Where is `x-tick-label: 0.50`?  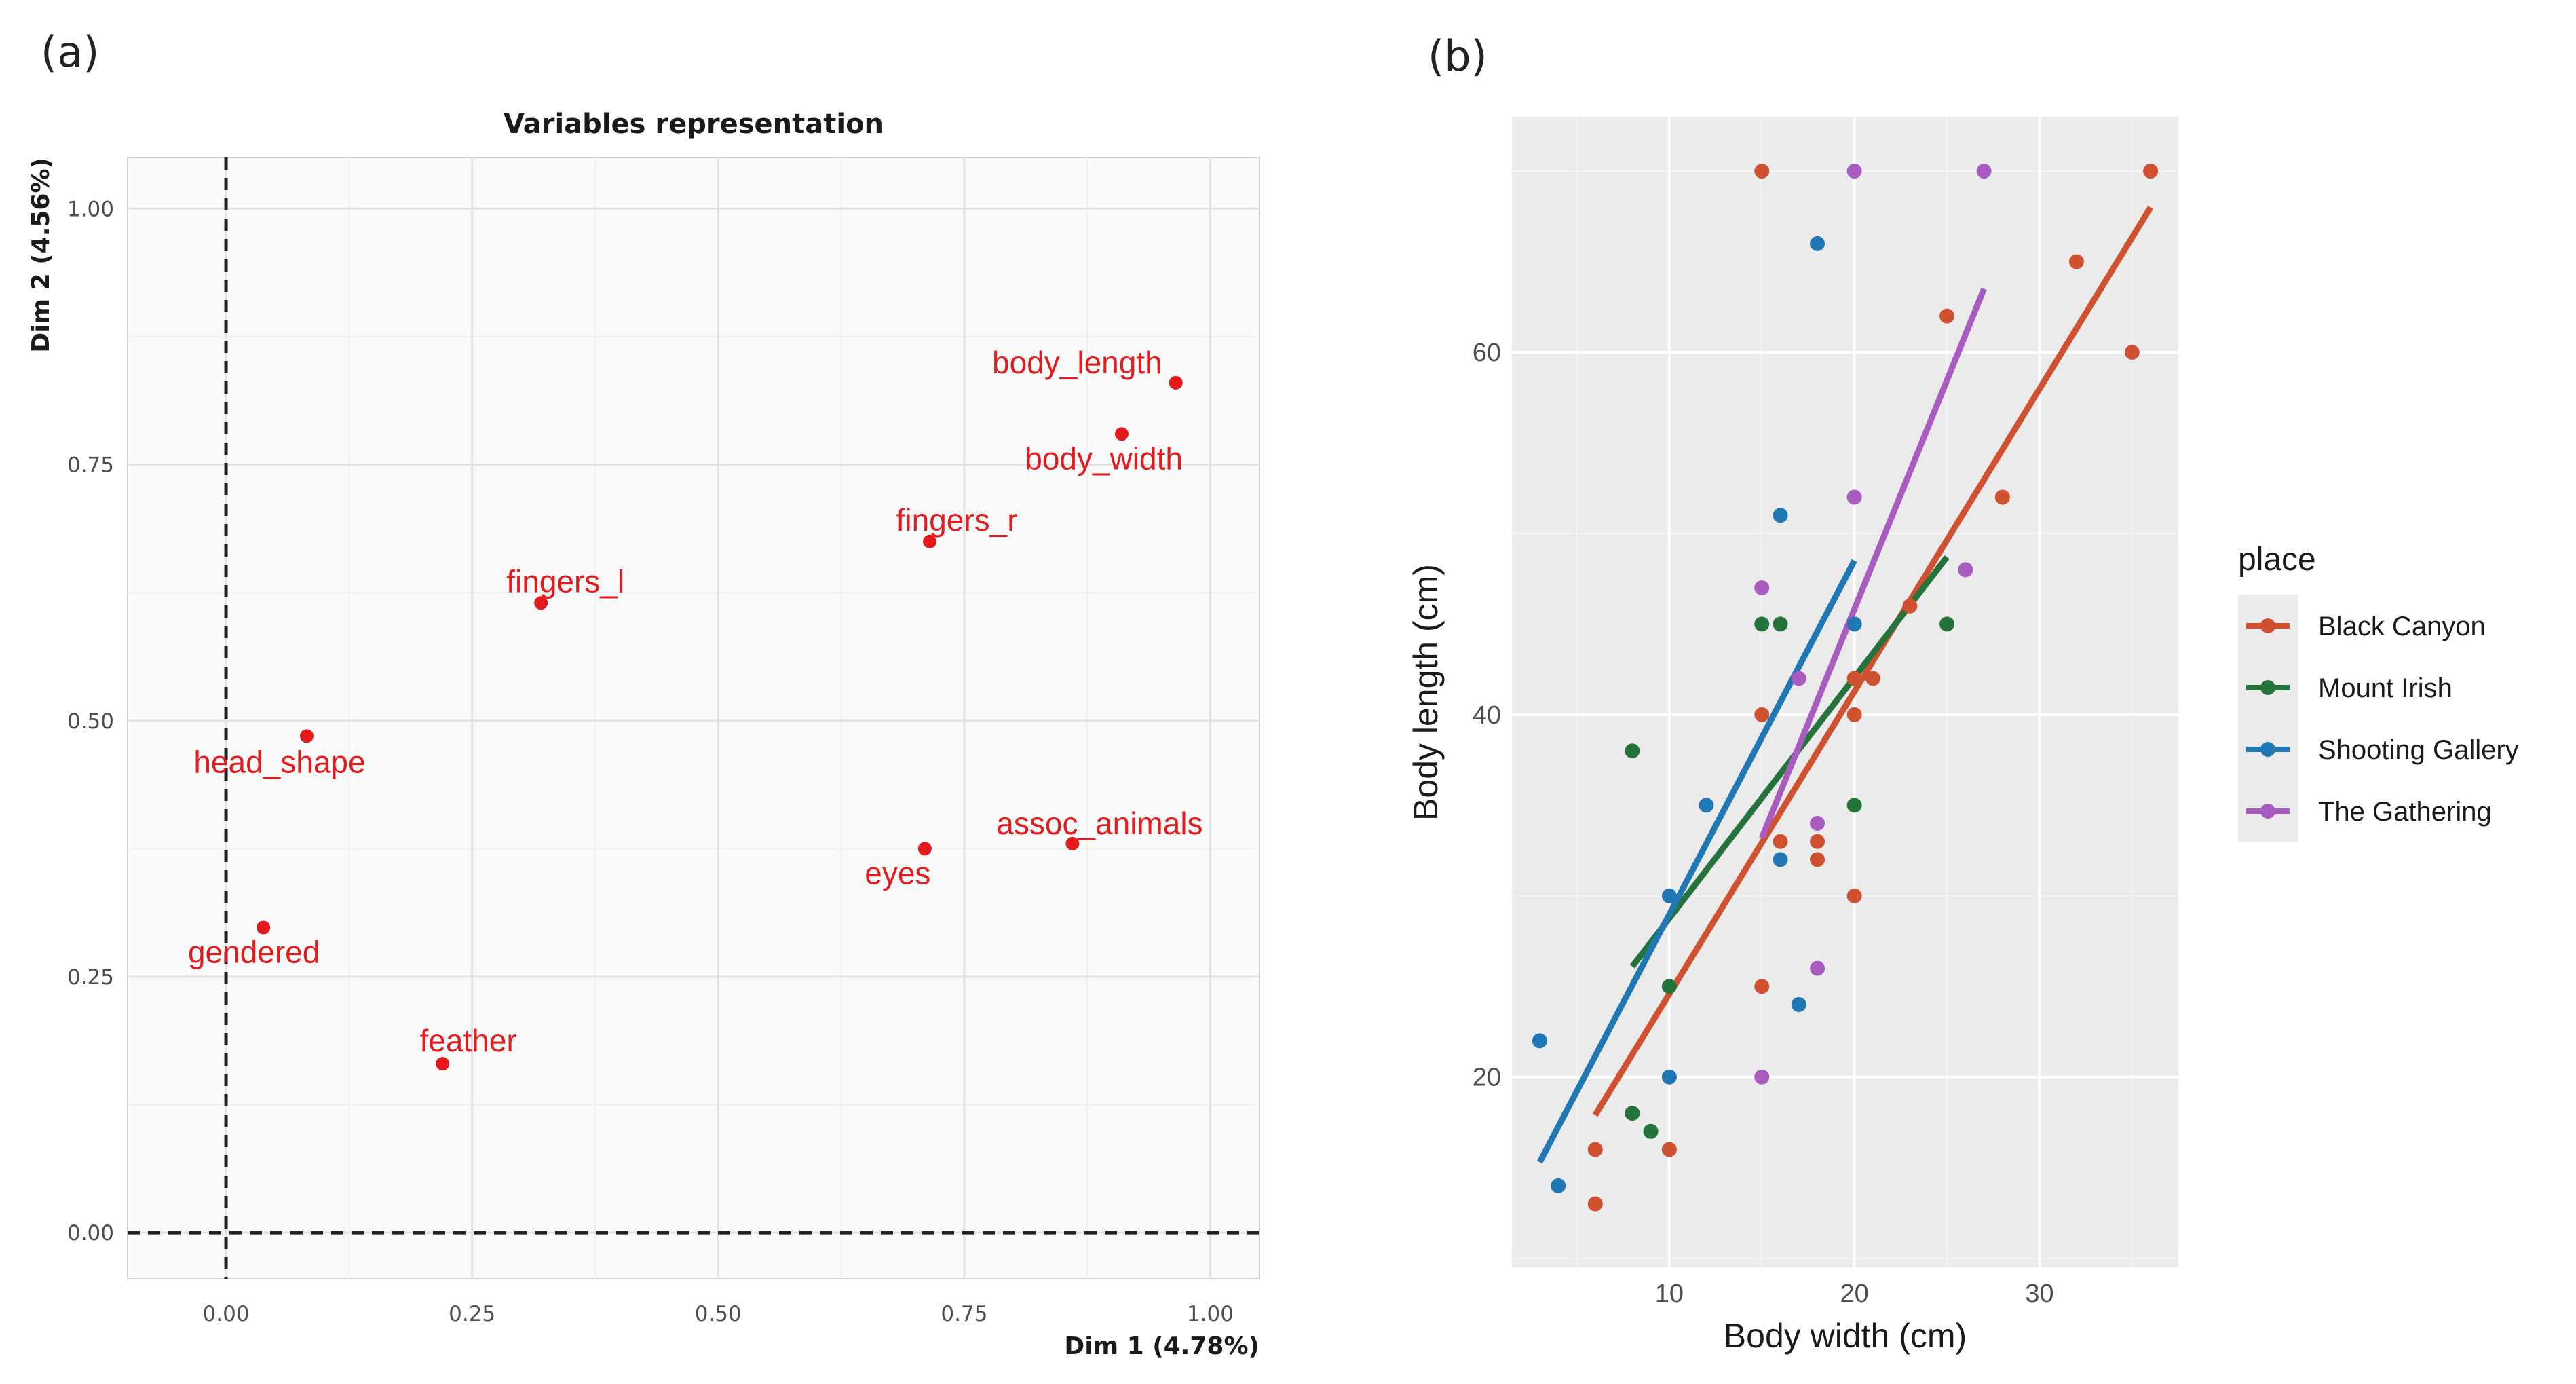 x-tick-label: 0.50 is located at coordinates (718, 1314).